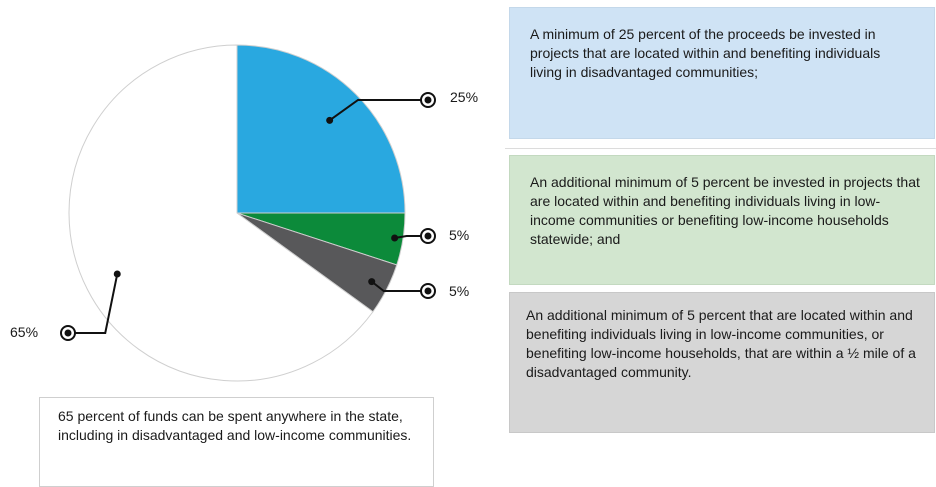  I want to click on slice-label-25: 25%, so click(464, 97).